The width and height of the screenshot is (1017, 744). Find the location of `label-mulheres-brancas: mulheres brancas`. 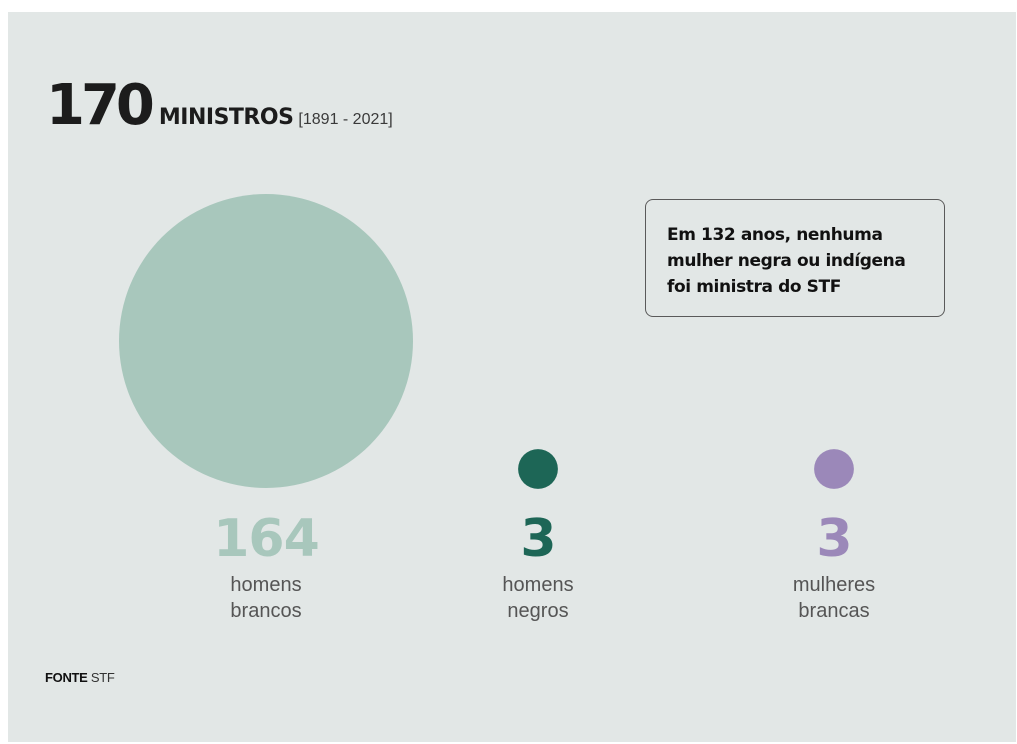

label-mulheres-brancas: mulheres brancas is located at coordinates (834, 598).